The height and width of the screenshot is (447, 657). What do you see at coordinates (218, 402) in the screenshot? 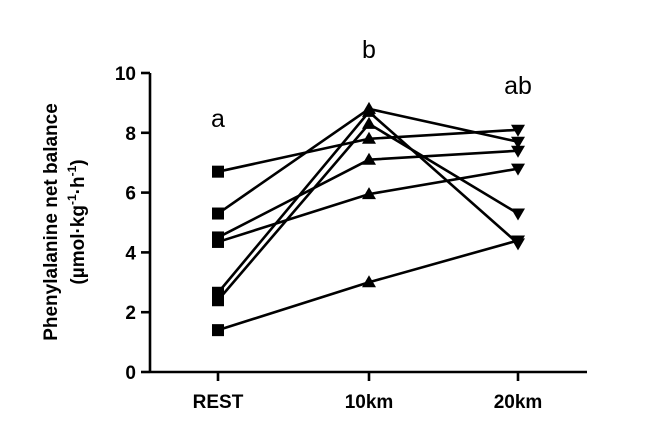
I see `x-tick-label: REST` at bounding box center [218, 402].